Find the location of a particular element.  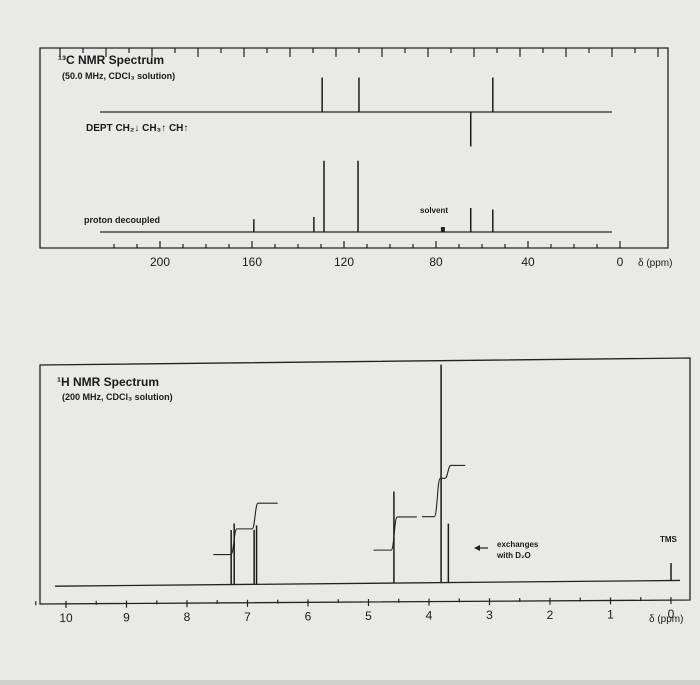

dept-label: DEPT CH₂↓ CH₃↑ CH↑ is located at coordinates (137, 128).